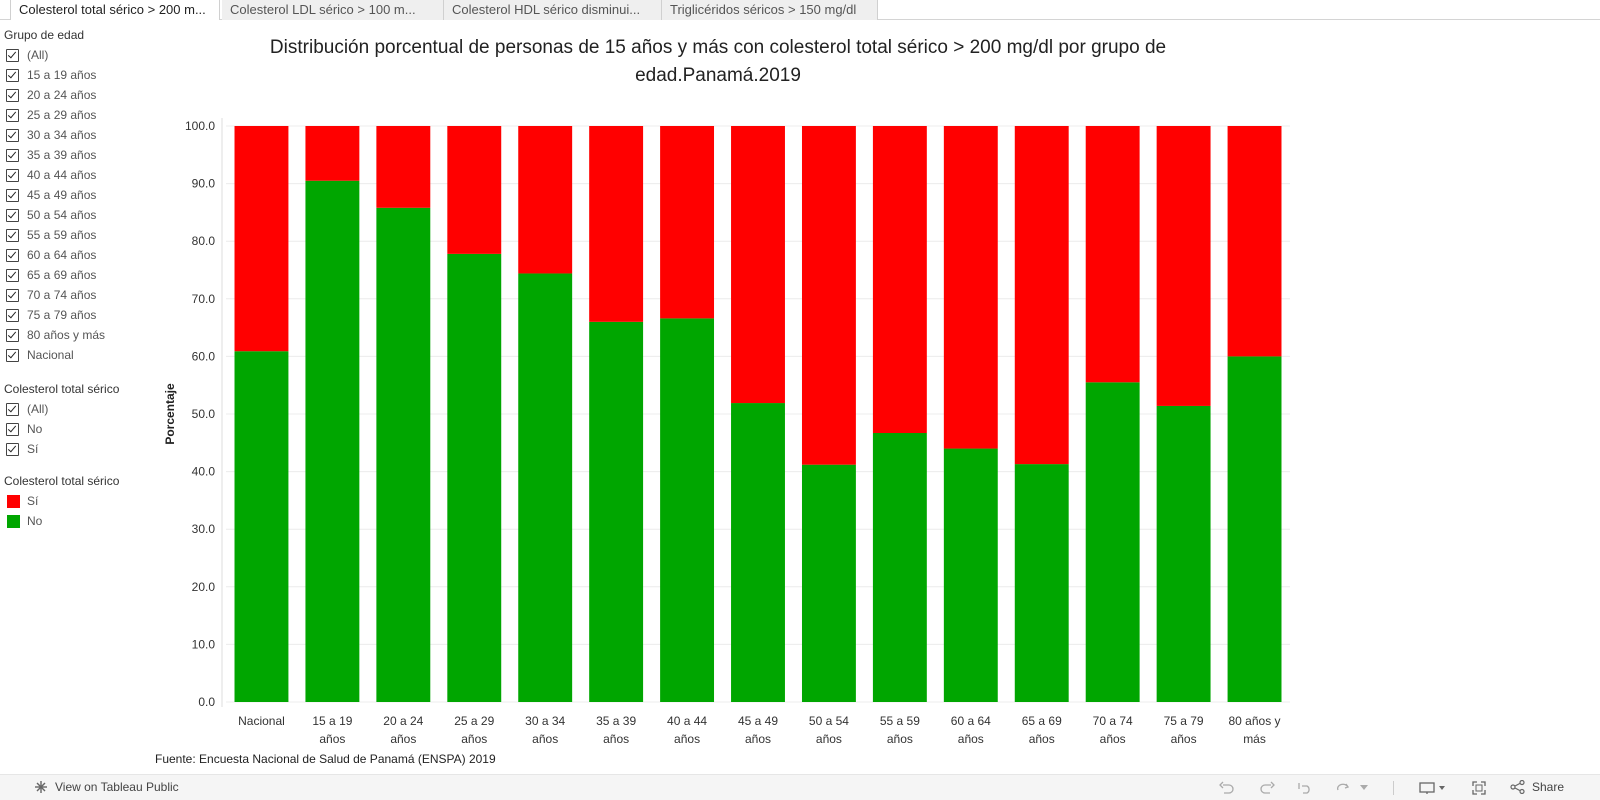 The image size is (1600, 800). Describe the element at coordinates (62, 235) in the screenshot. I see `age-option-label: 55 a 59 años` at that location.